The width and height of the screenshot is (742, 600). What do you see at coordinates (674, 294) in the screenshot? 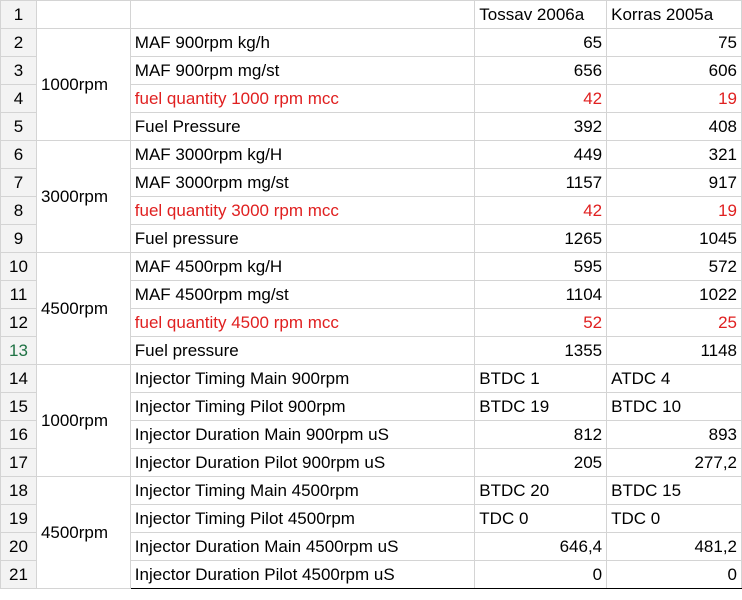
I see `value-cell: 1022` at bounding box center [674, 294].